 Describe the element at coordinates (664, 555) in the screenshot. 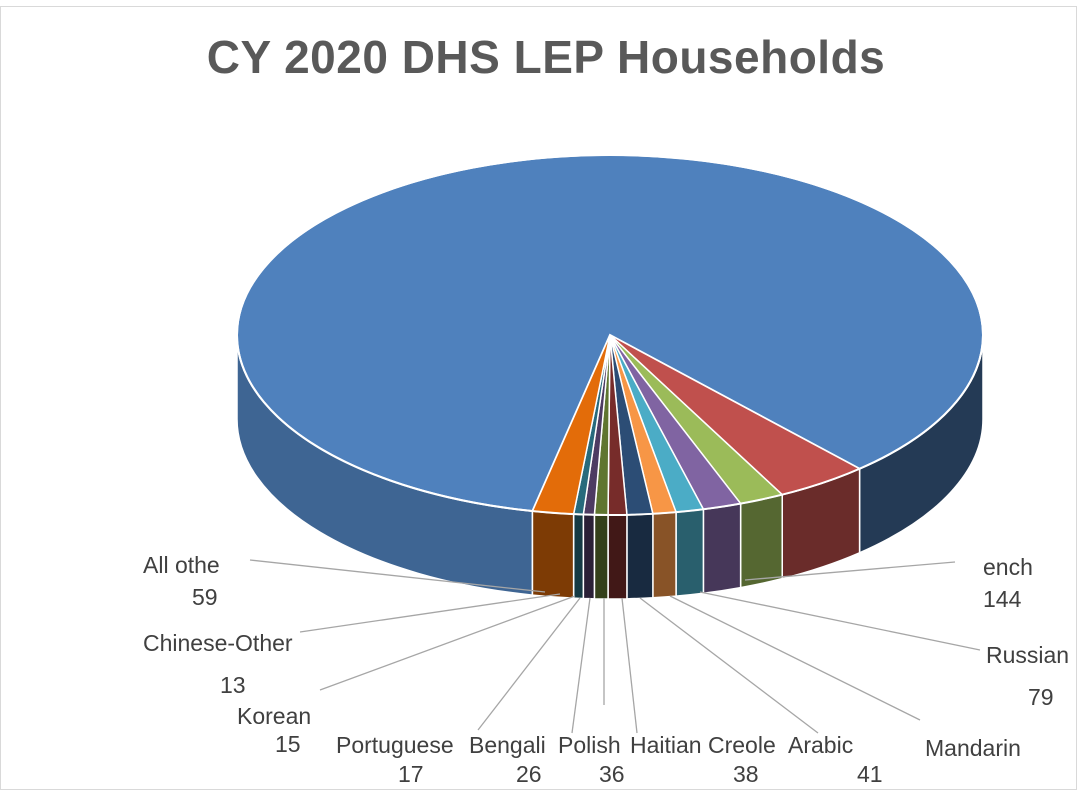

I see `pie-side-haitian` at that location.